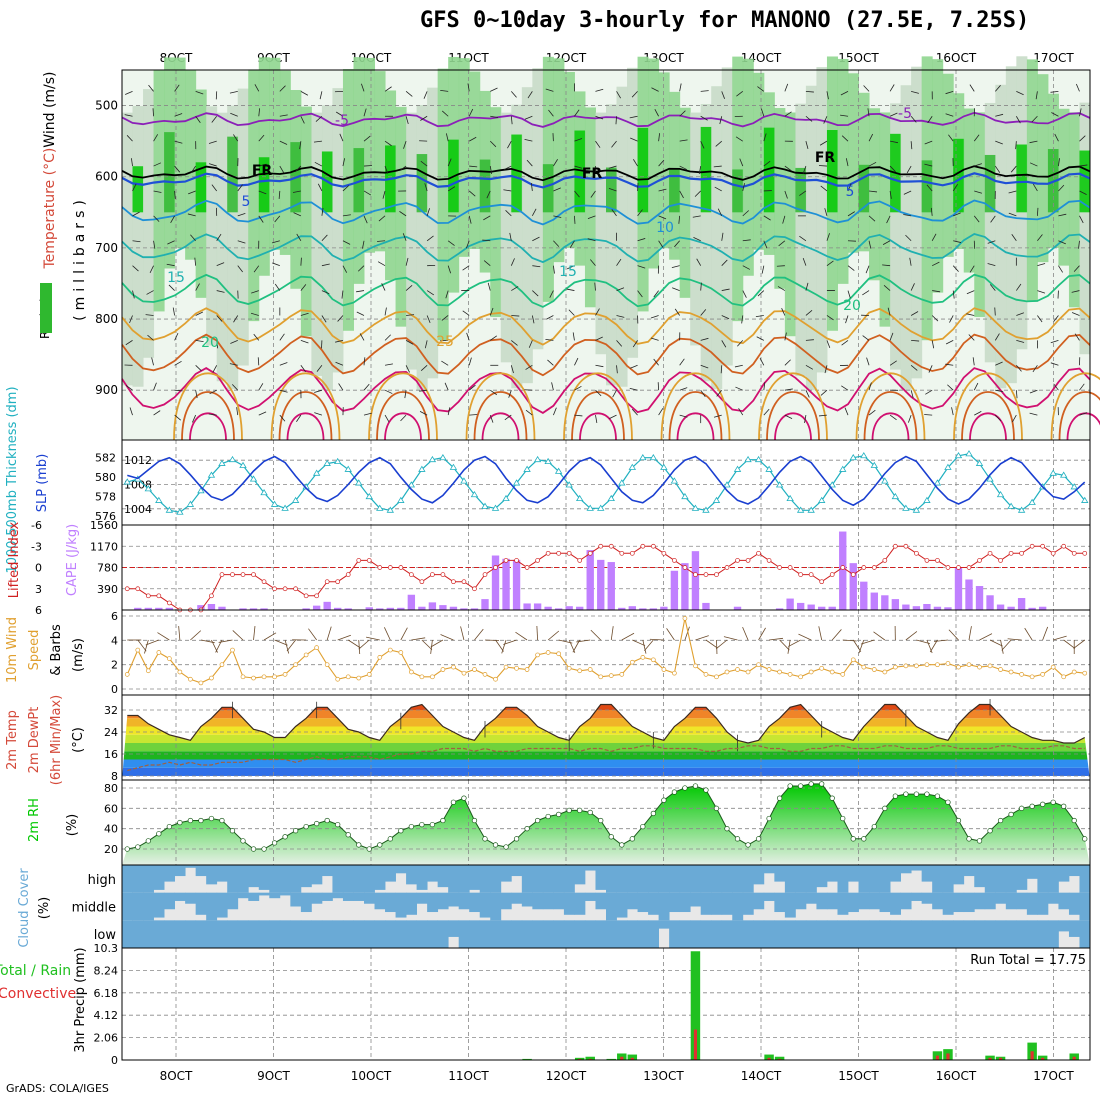 This screenshot has width=1100, height=1100. What do you see at coordinates (1032, 1055) in the screenshot?
I see `precip-convective-bar` at bounding box center [1032, 1055].